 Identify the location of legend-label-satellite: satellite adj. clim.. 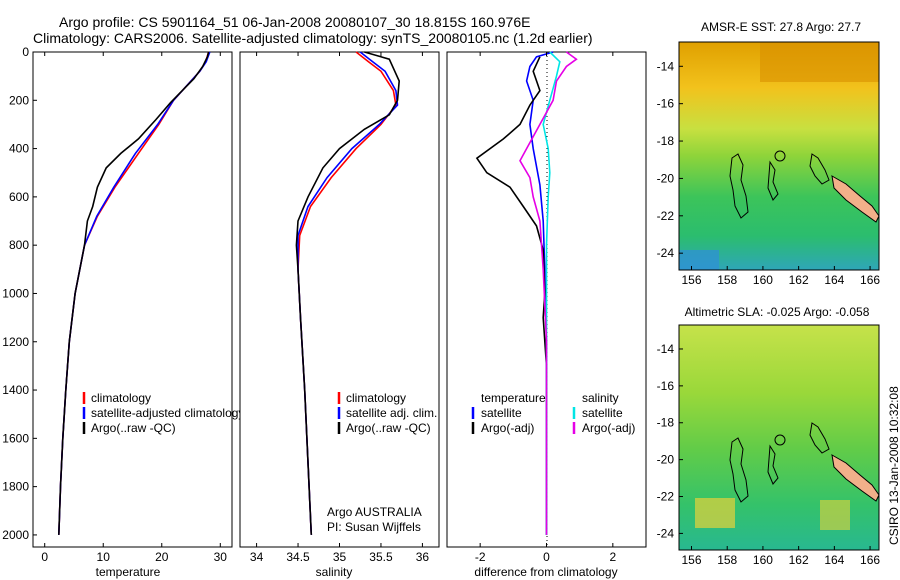
(391, 413).